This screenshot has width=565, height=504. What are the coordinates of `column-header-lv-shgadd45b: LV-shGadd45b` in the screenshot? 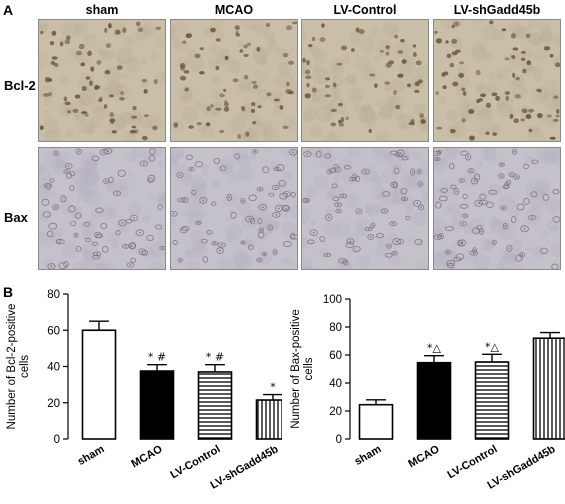 It's located at (497, 10).